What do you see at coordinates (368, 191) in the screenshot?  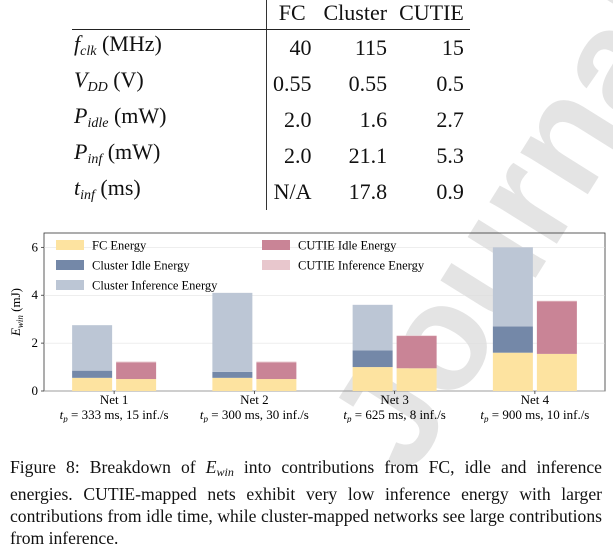 I see `cell-value: 17.8` at bounding box center [368, 191].